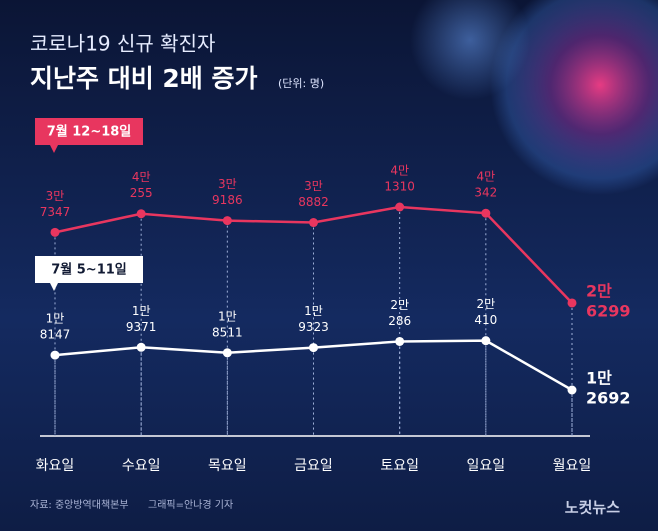  Describe the element at coordinates (608, 398) in the screenshot. I see `value-label: 2692` at that location.